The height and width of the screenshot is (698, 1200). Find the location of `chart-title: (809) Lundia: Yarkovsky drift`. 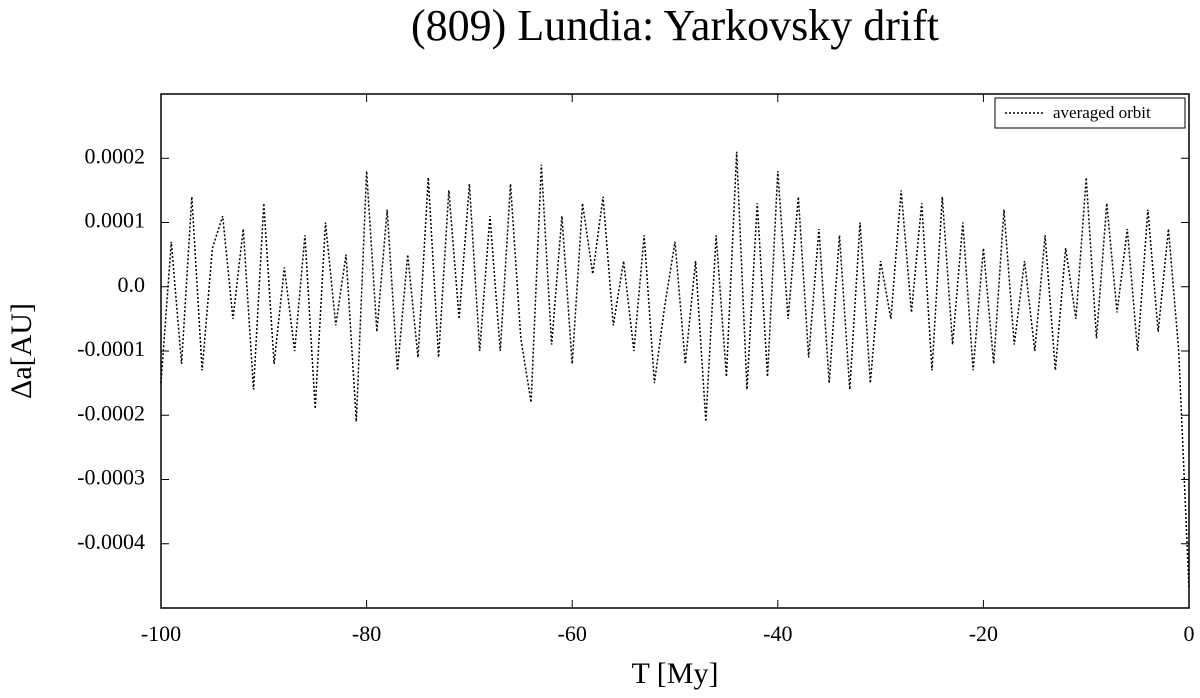

chart-title: (809) Lundia: Yarkovsky drift is located at coordinates (675, 25).